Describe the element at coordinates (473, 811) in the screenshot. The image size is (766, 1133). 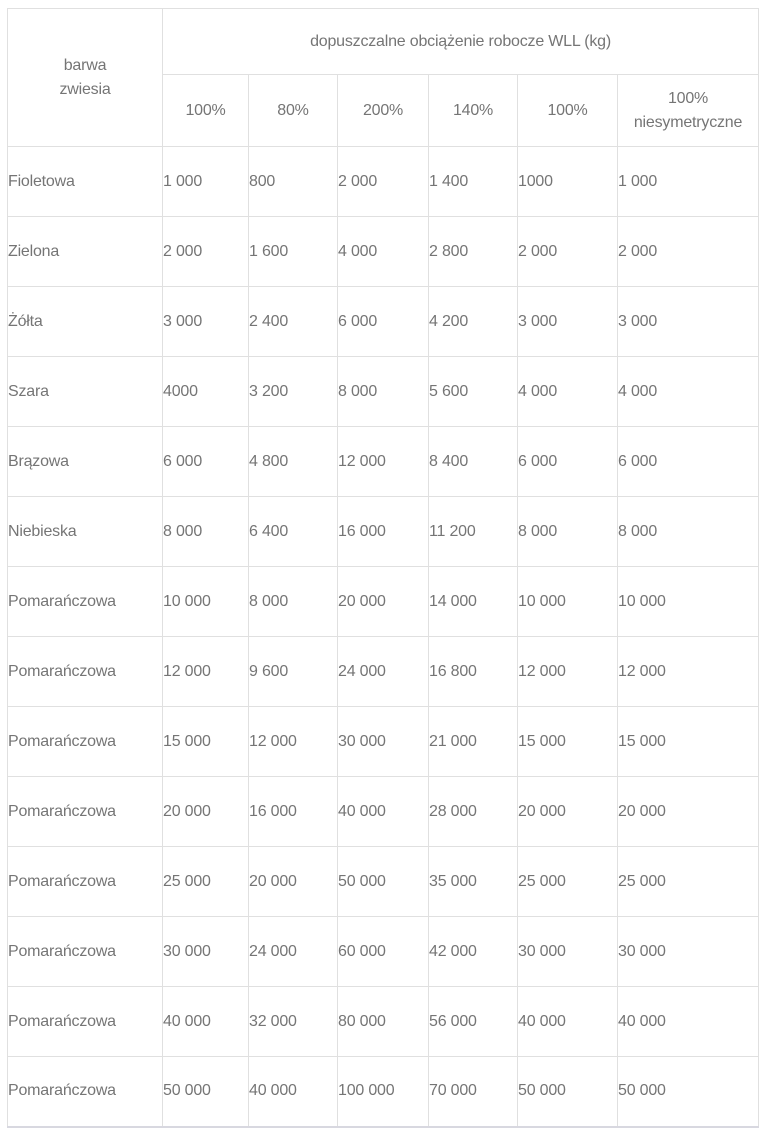
I see `wll-value-cell: 28 000` at that location.